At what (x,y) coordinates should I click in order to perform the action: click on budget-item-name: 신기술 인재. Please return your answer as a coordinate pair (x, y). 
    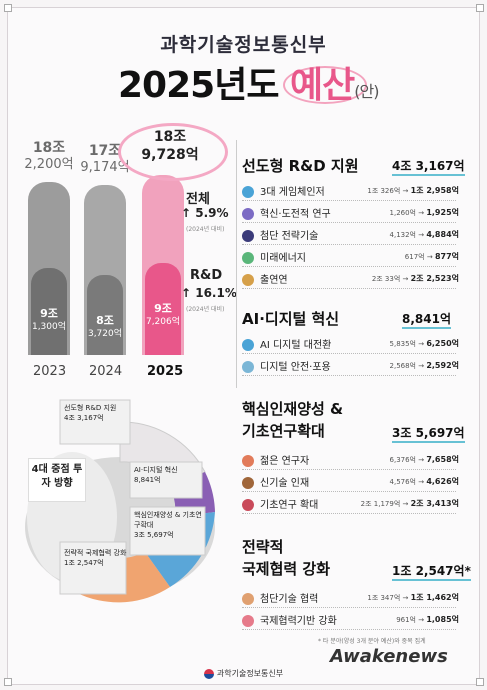
    Looking at the image, I should click on (285, 483).